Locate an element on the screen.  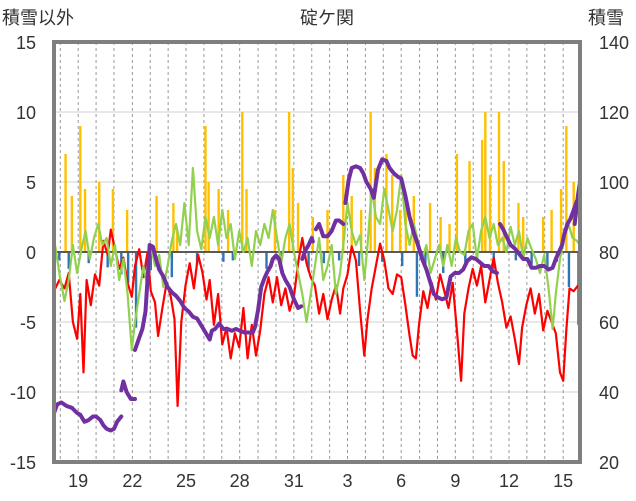
left-tick-label-4: -5 is located at coordinates (28, 323).